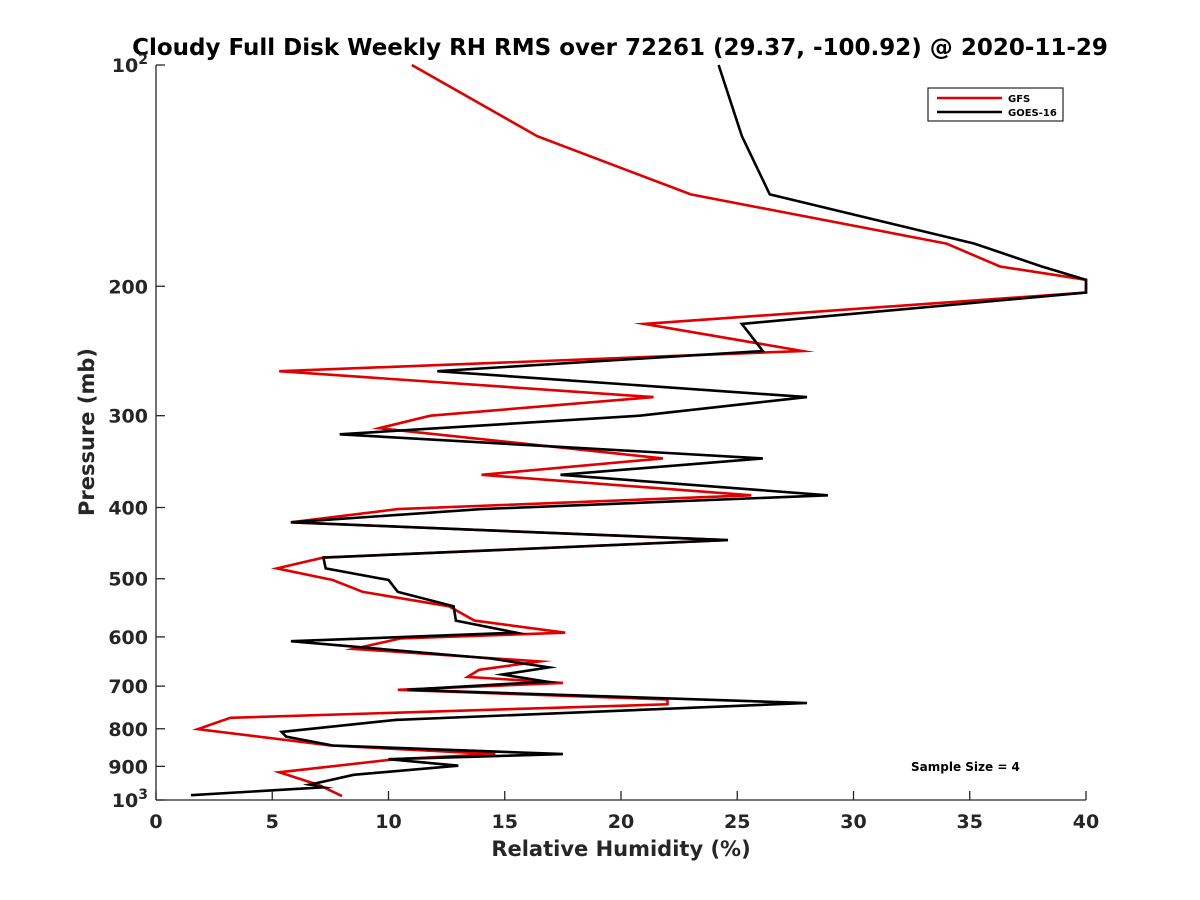 Image resolution: width=1200 pixels, height=900 pixels. I want to click on x-tick-label: 5, so click(272, 822).